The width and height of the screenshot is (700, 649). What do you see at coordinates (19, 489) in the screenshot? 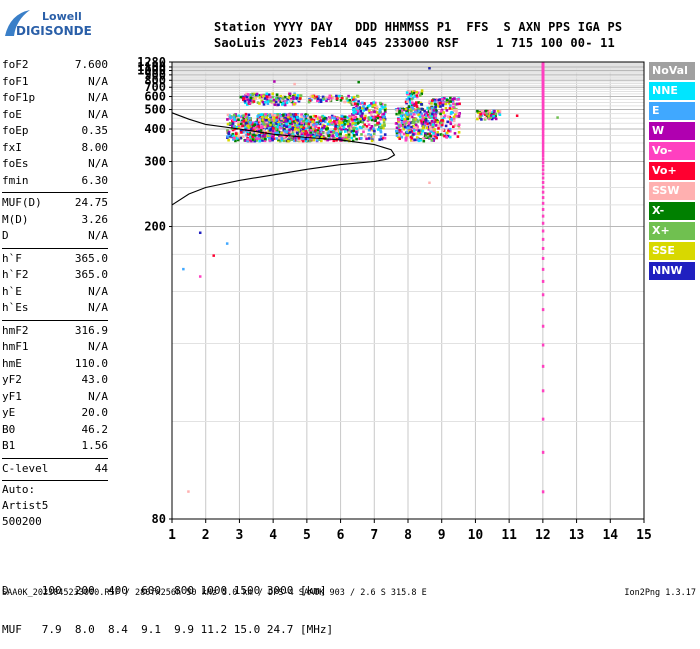
I see `auto-label: Auto:` at bounding box center [19, 489].